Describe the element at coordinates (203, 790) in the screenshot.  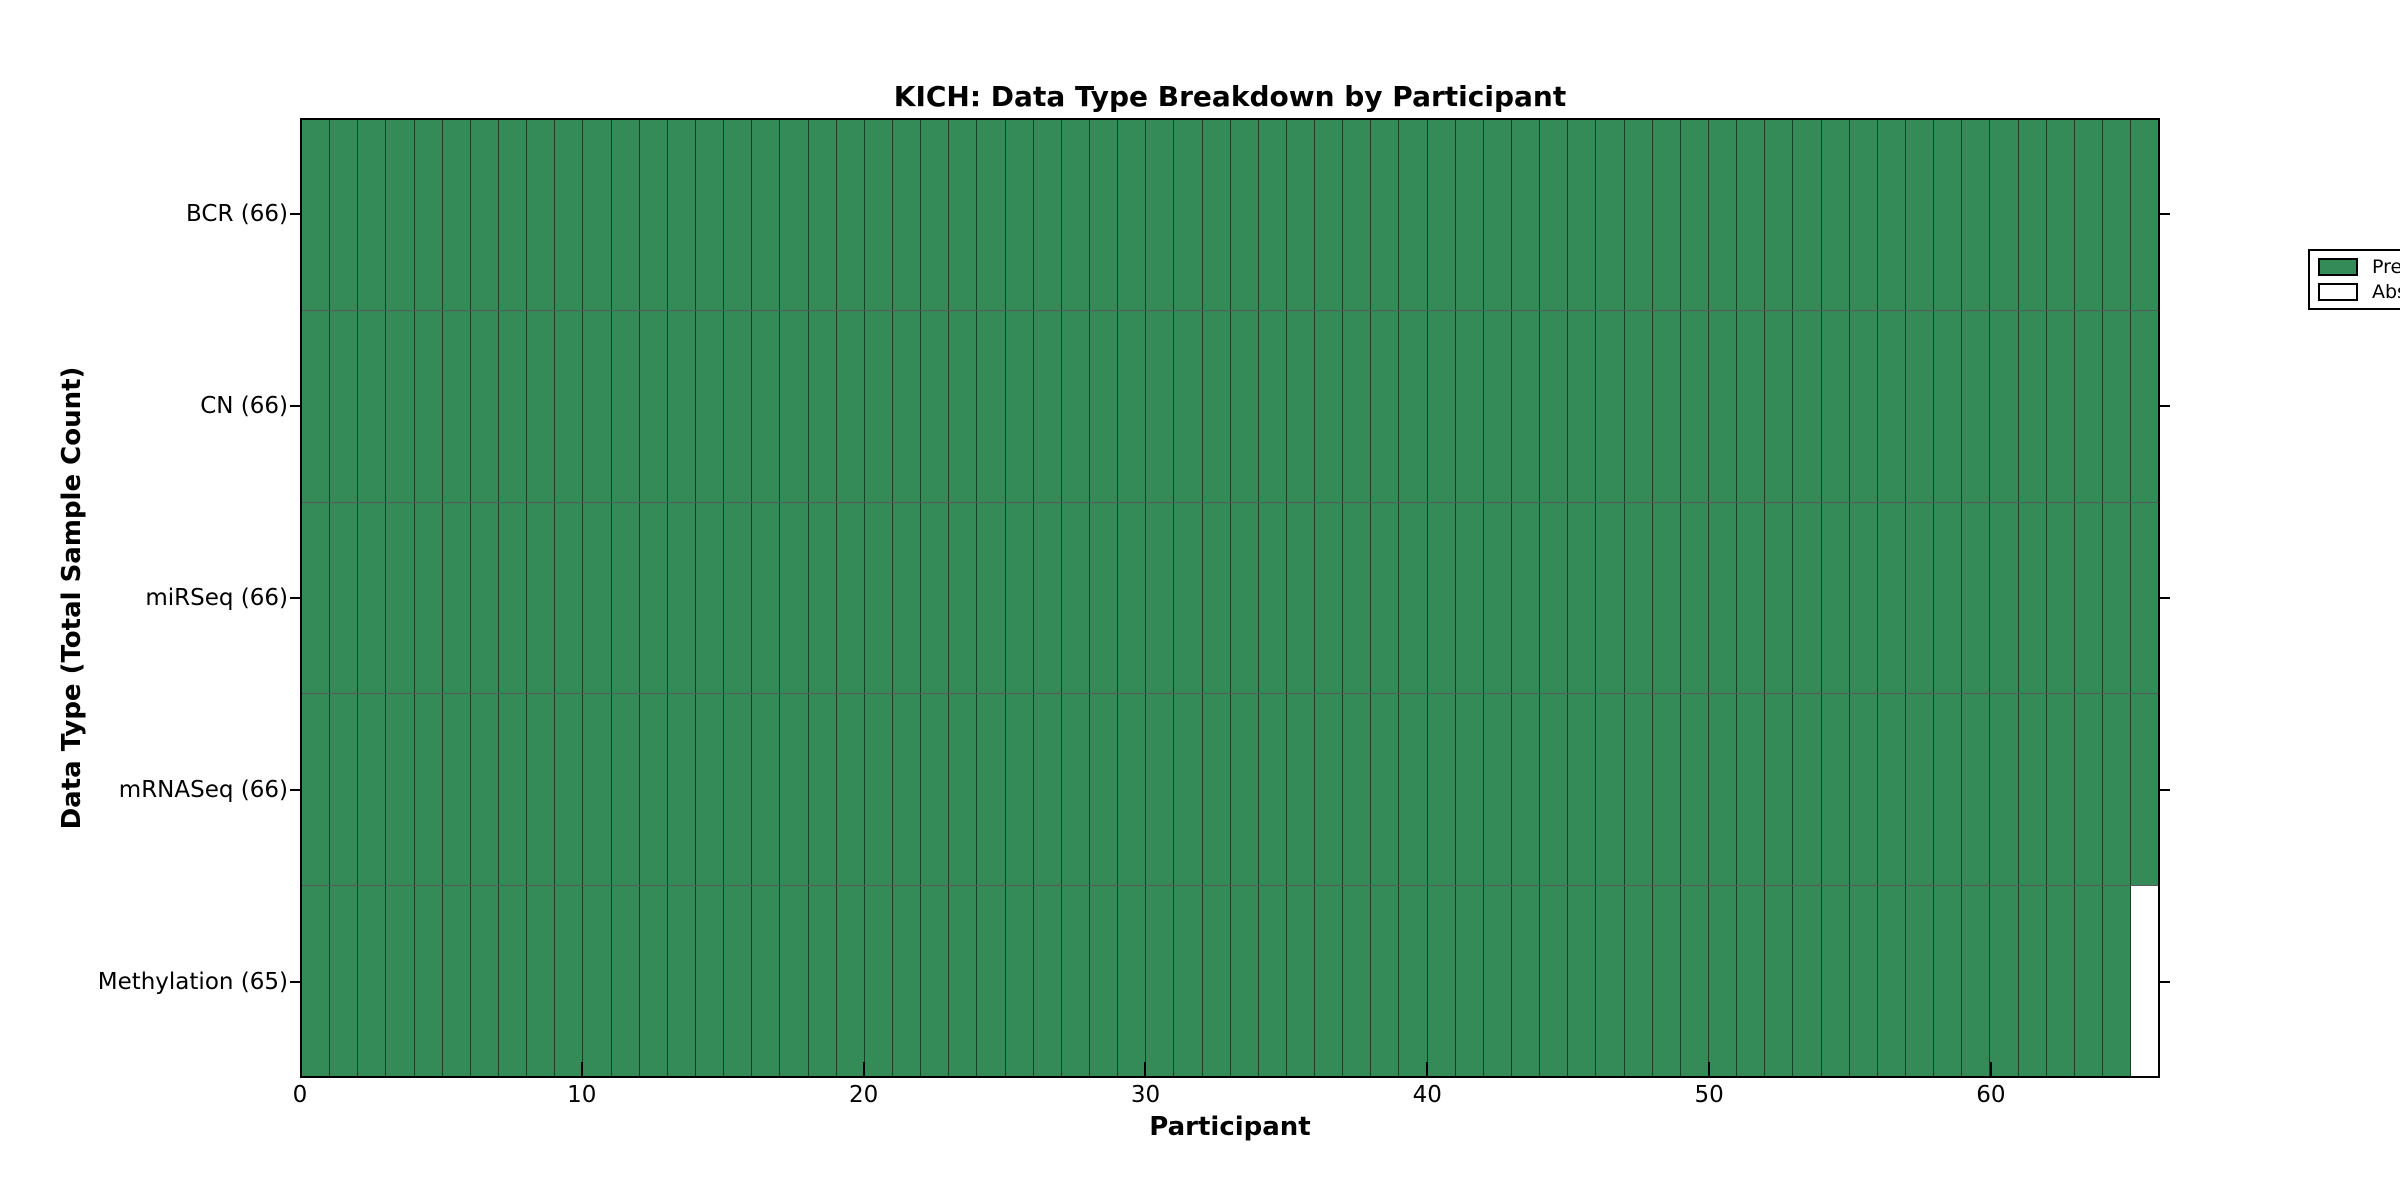
I see `y-tick-label: mRNASeq (66)` at that location.